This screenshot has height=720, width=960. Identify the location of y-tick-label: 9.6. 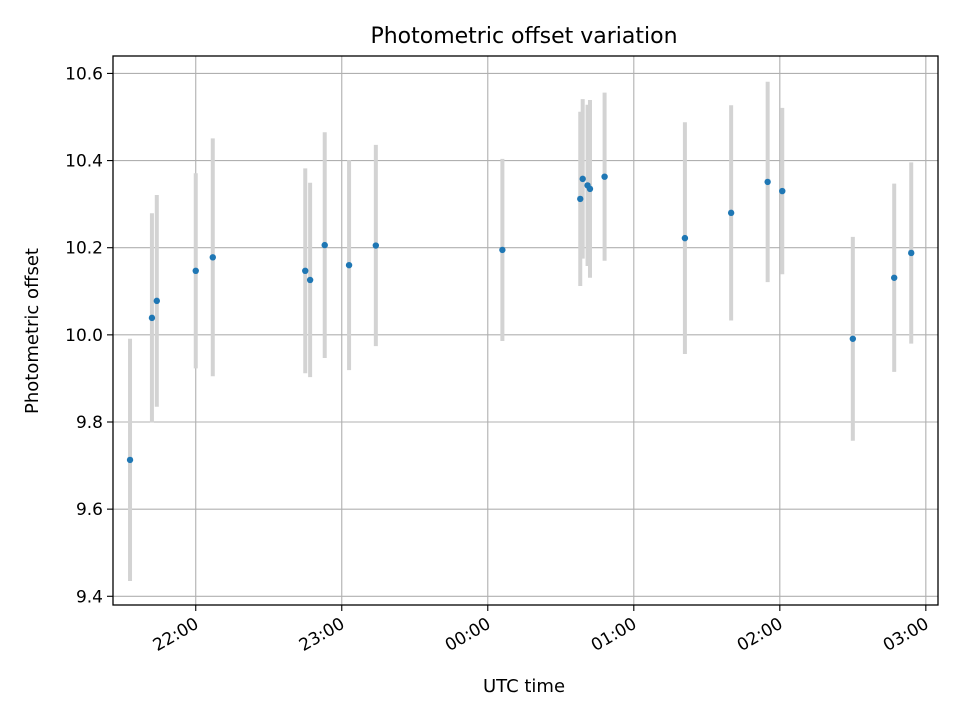
(89, 510).